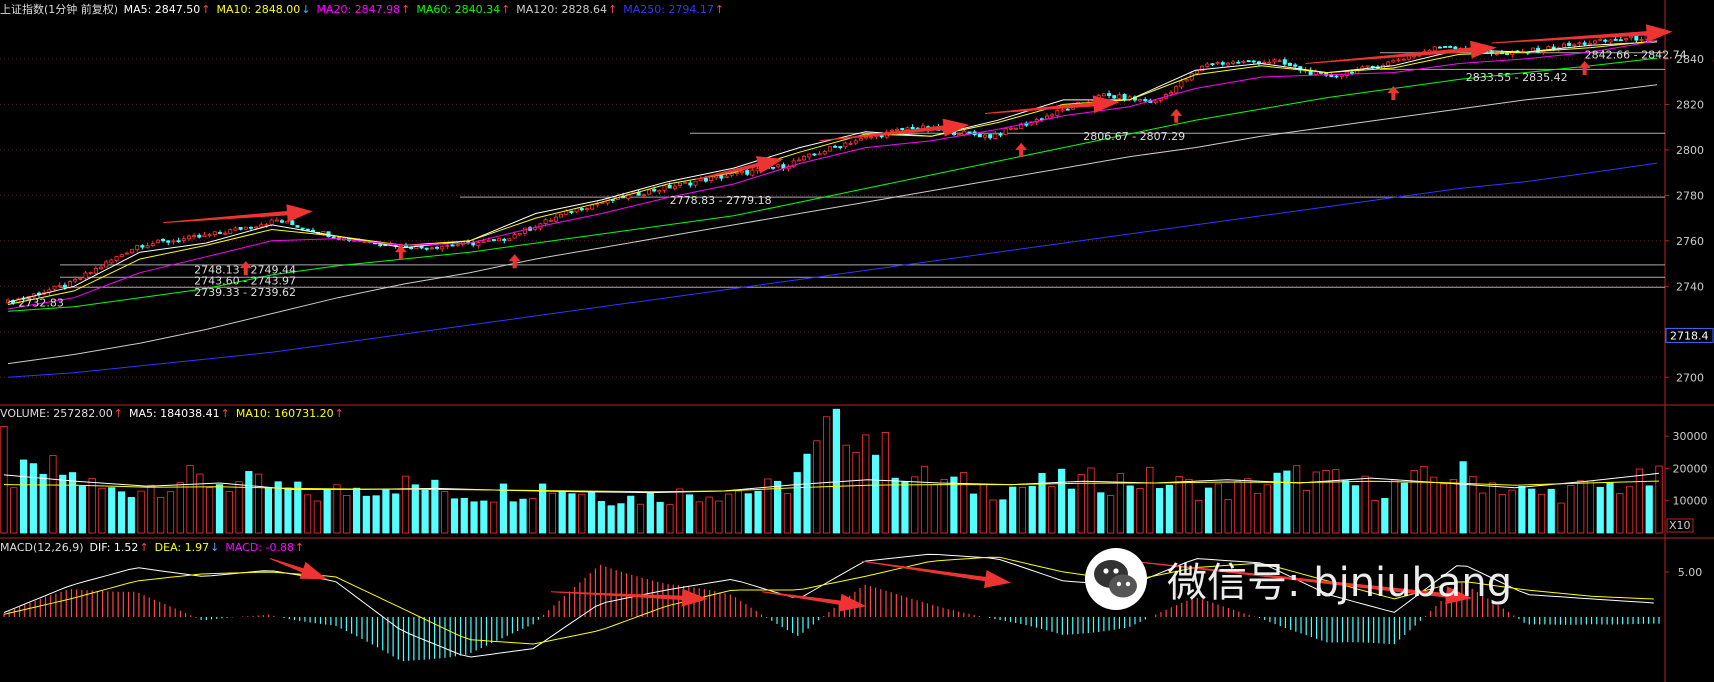 Image resolution: width=1714 pixels, height=682 pixels. I want to click on main-legend-arrow-5: ↑, so click(719, 9).